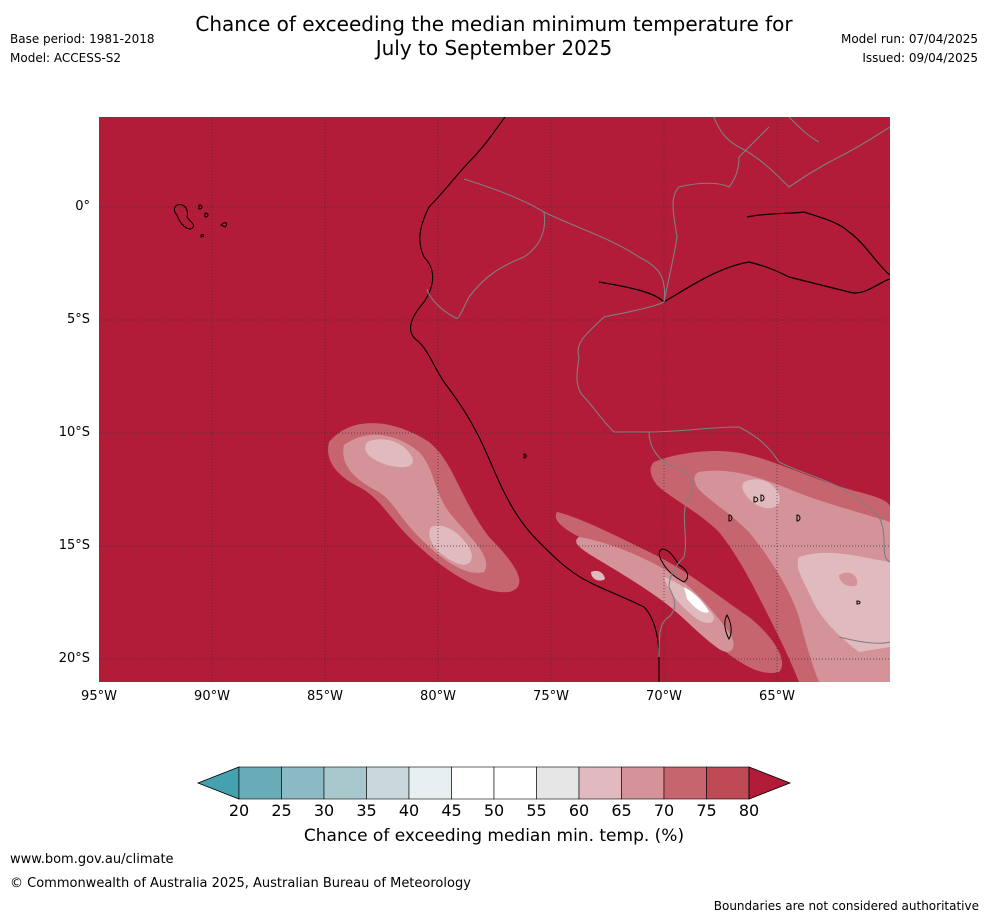 The width and height of the screenshot is (988, 919). Describe the element at coordinates (82, 48) in the screenshot. I see `header-left-info: Base period: 1981-2018 Model: ACCESS-S2` at that location.